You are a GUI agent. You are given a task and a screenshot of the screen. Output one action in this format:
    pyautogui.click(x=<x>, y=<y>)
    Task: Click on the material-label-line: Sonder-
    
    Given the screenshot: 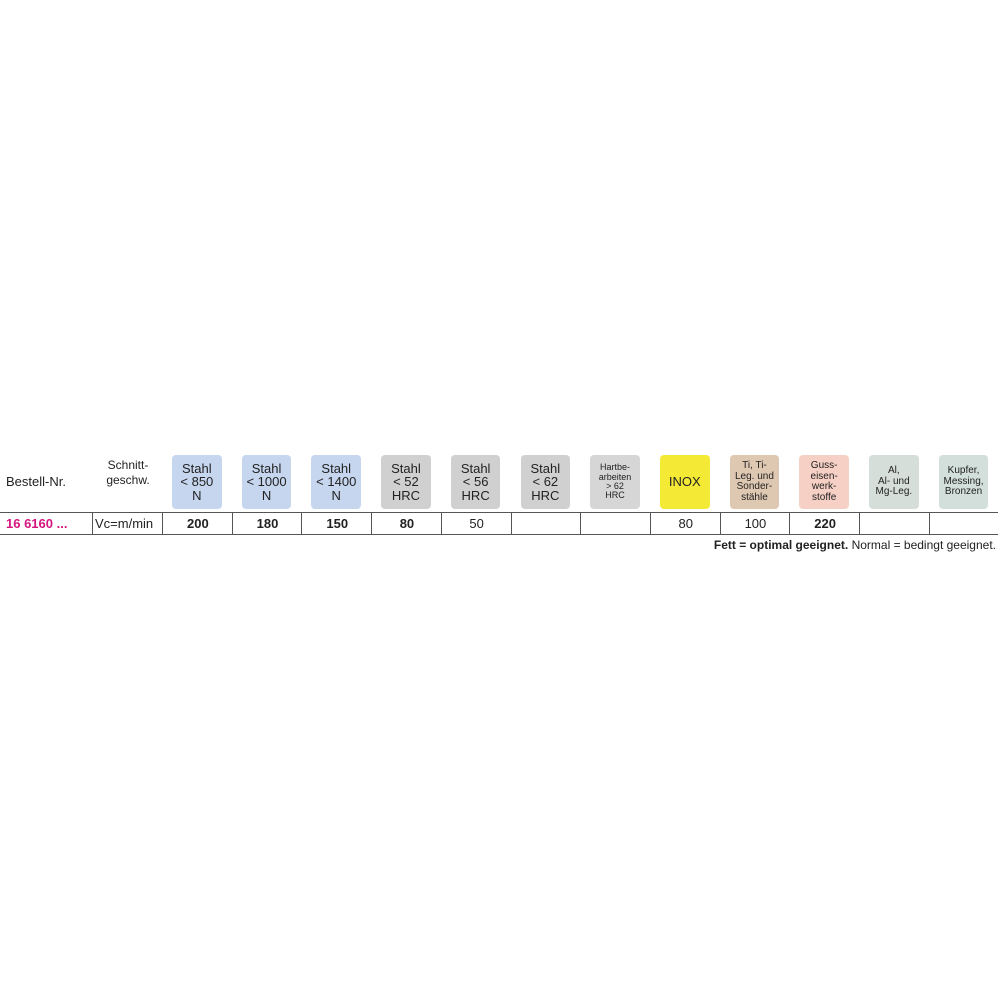 What is the action you would take?
    pyautogui.click(x=754, y=486)
    